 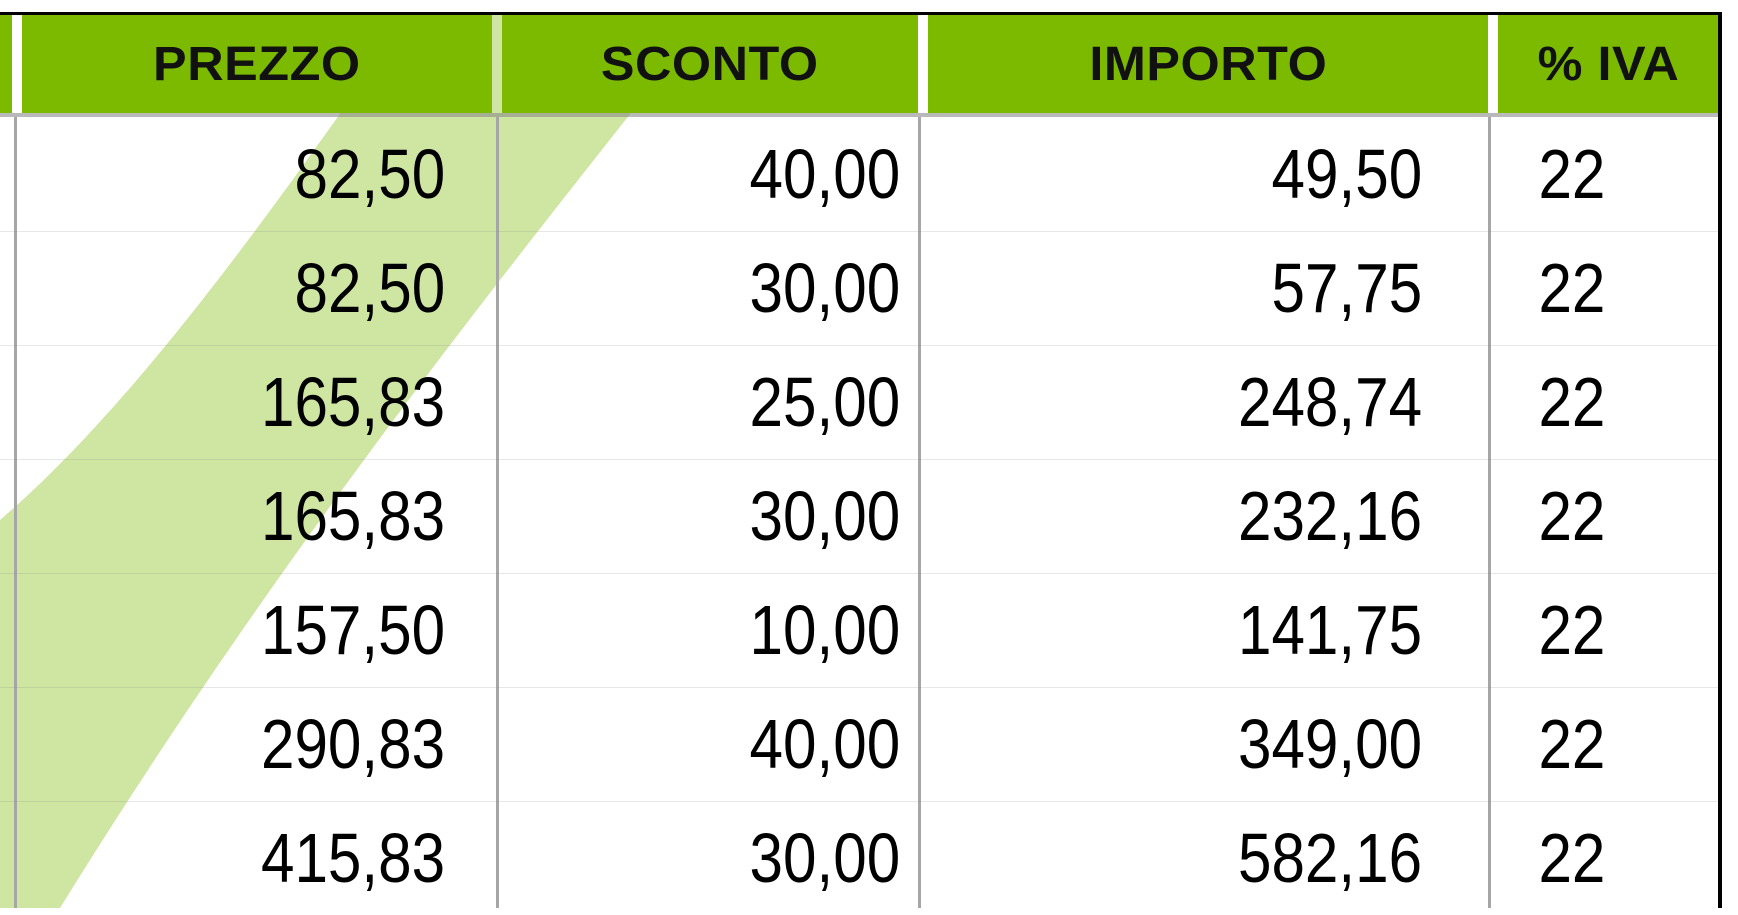 I want to click on table-row: 290,83 40,00 349,00 22, so click(x=859, y=744).